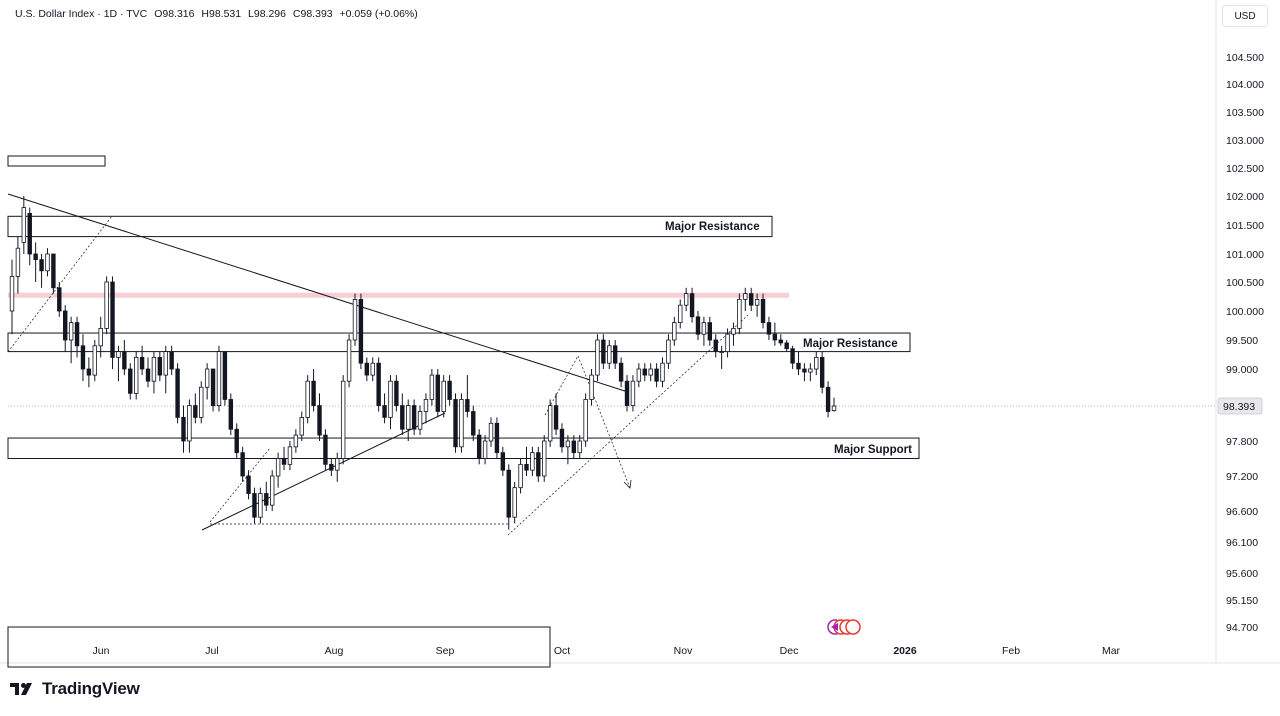 The image size is (1280, 716). I want to click on time-tick-label: Jul, so click(211, 651).